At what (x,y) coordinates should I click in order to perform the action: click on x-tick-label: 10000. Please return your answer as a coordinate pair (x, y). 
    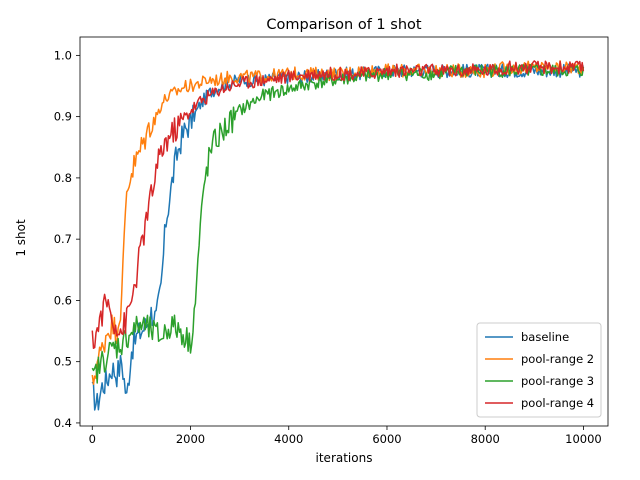
    Looking at the image, I should click on (583, 439).